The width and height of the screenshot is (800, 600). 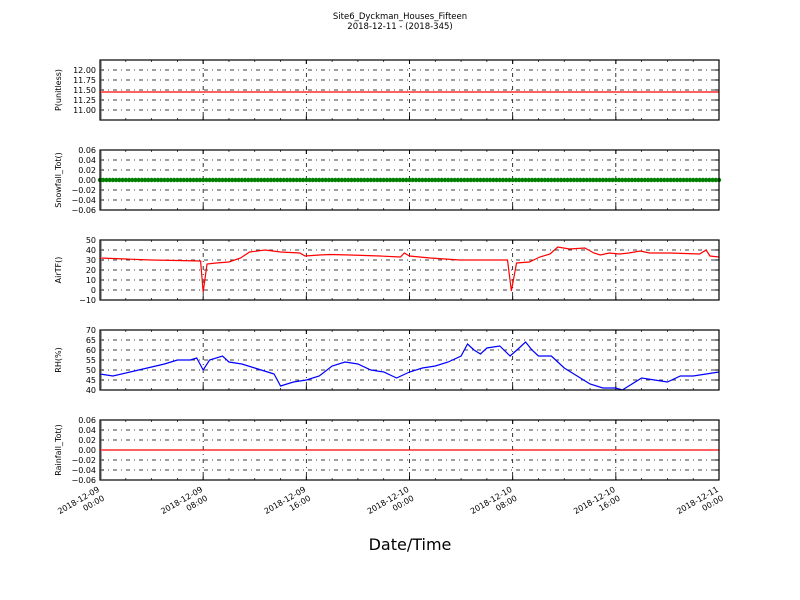 I want to click on y-tick-label: 60, so click(x=91, y=350).